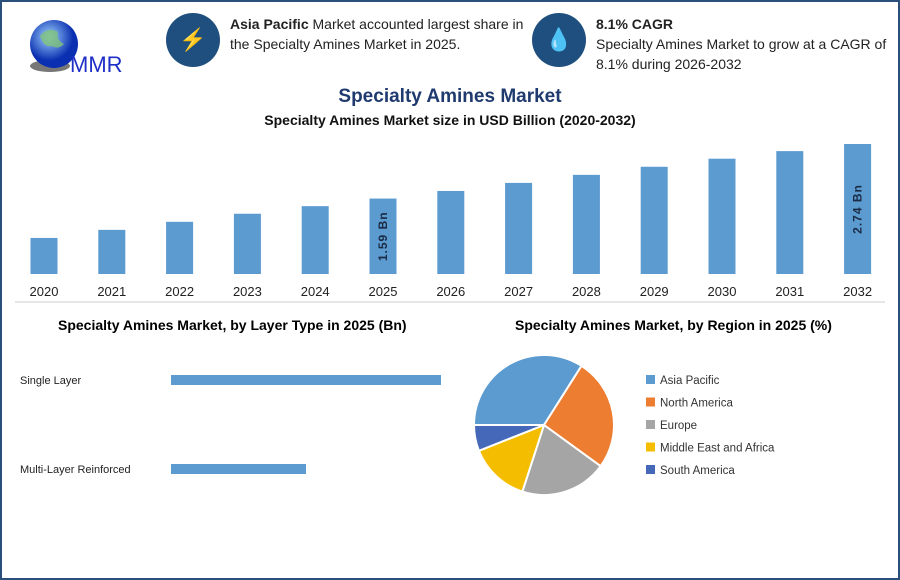 The height and width of the screenshot is (580, 900). Describe the element at coordinates (790, 212) in the screenshot. I see `bar-2031` at that location.